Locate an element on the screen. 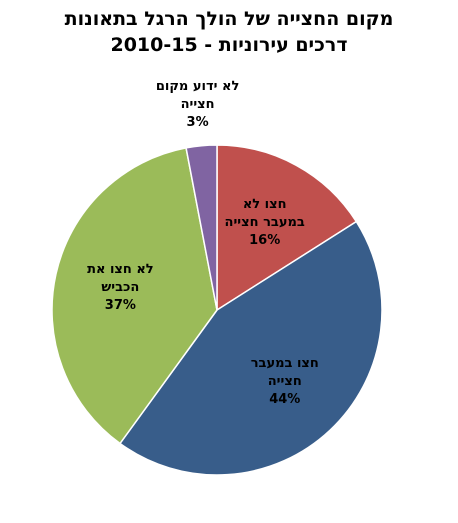  slice-label: לא חצו את הכביש 37% is located at coordinates (120, 288).